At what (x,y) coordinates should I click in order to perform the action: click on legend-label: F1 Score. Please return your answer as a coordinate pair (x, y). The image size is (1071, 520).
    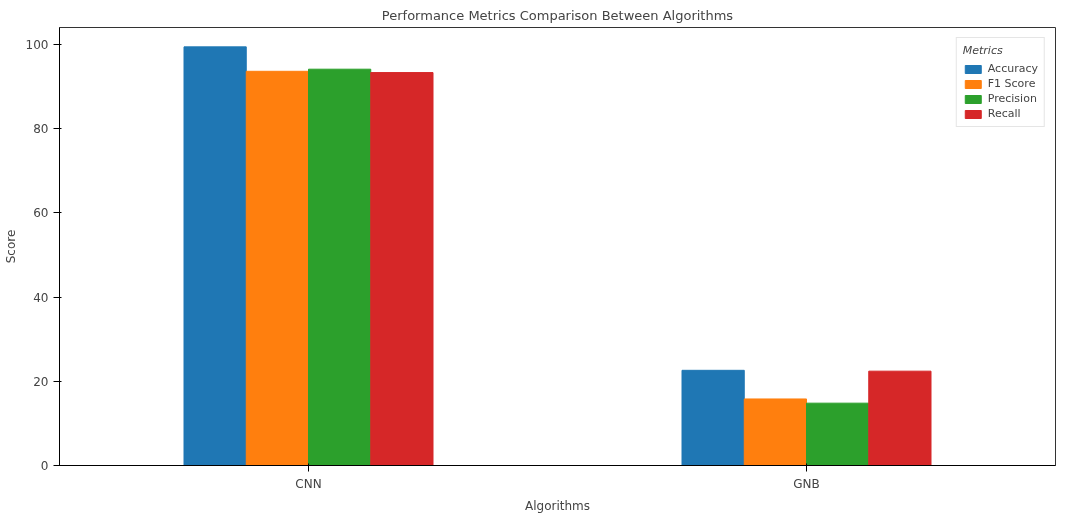
    Looking at the image, I should click on (1011, 83).